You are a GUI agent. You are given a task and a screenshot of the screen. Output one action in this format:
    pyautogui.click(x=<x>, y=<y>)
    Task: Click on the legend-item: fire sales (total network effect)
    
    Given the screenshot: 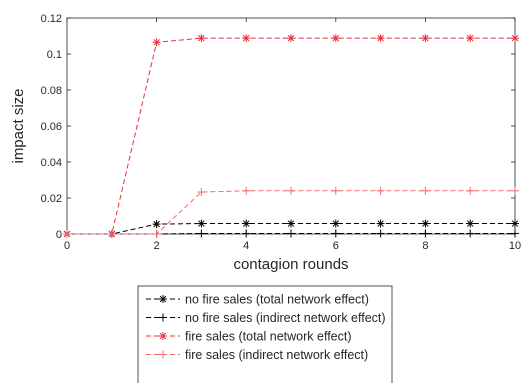 What is the action you would take?
    pyautogui.click(x=249, y=337)
    